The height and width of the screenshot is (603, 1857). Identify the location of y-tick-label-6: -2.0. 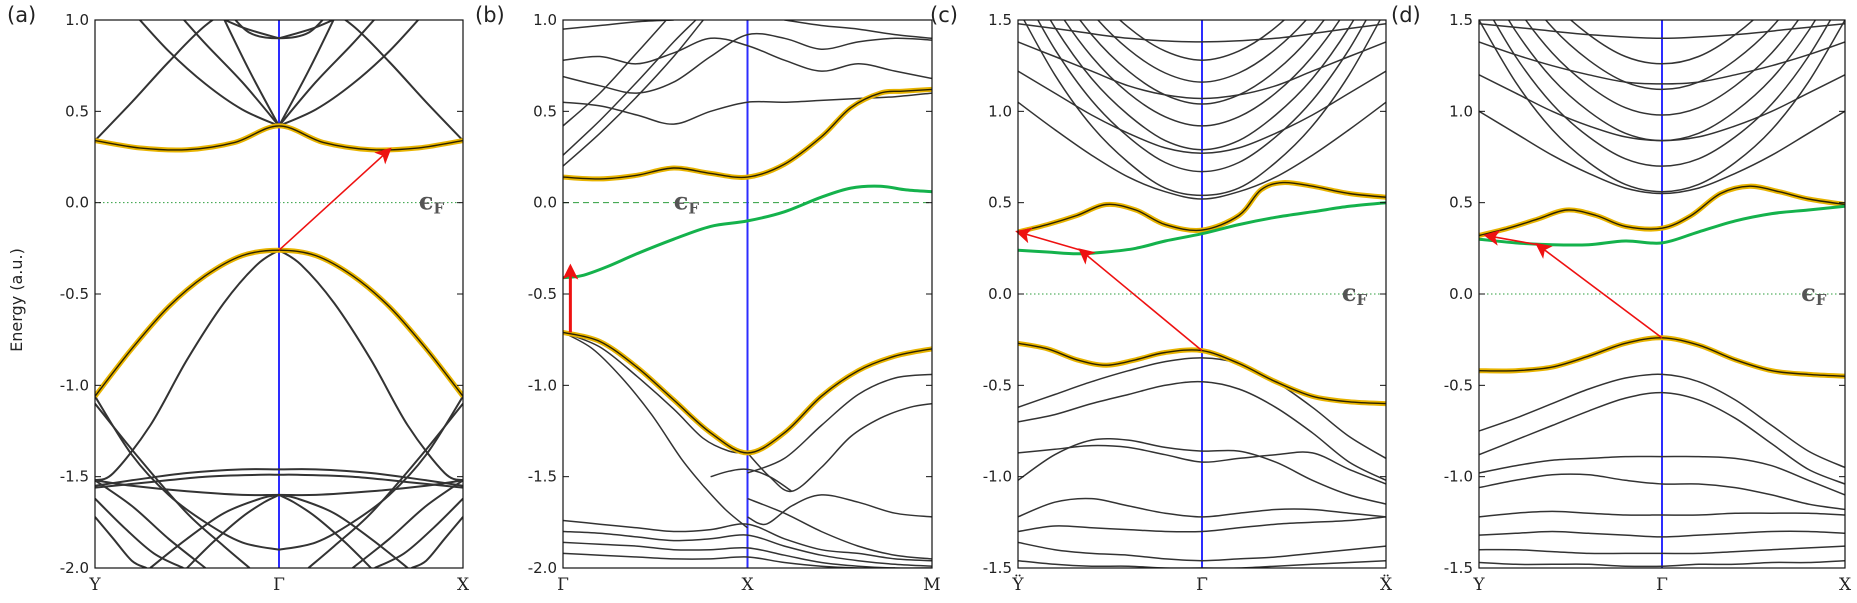
(74, 568).